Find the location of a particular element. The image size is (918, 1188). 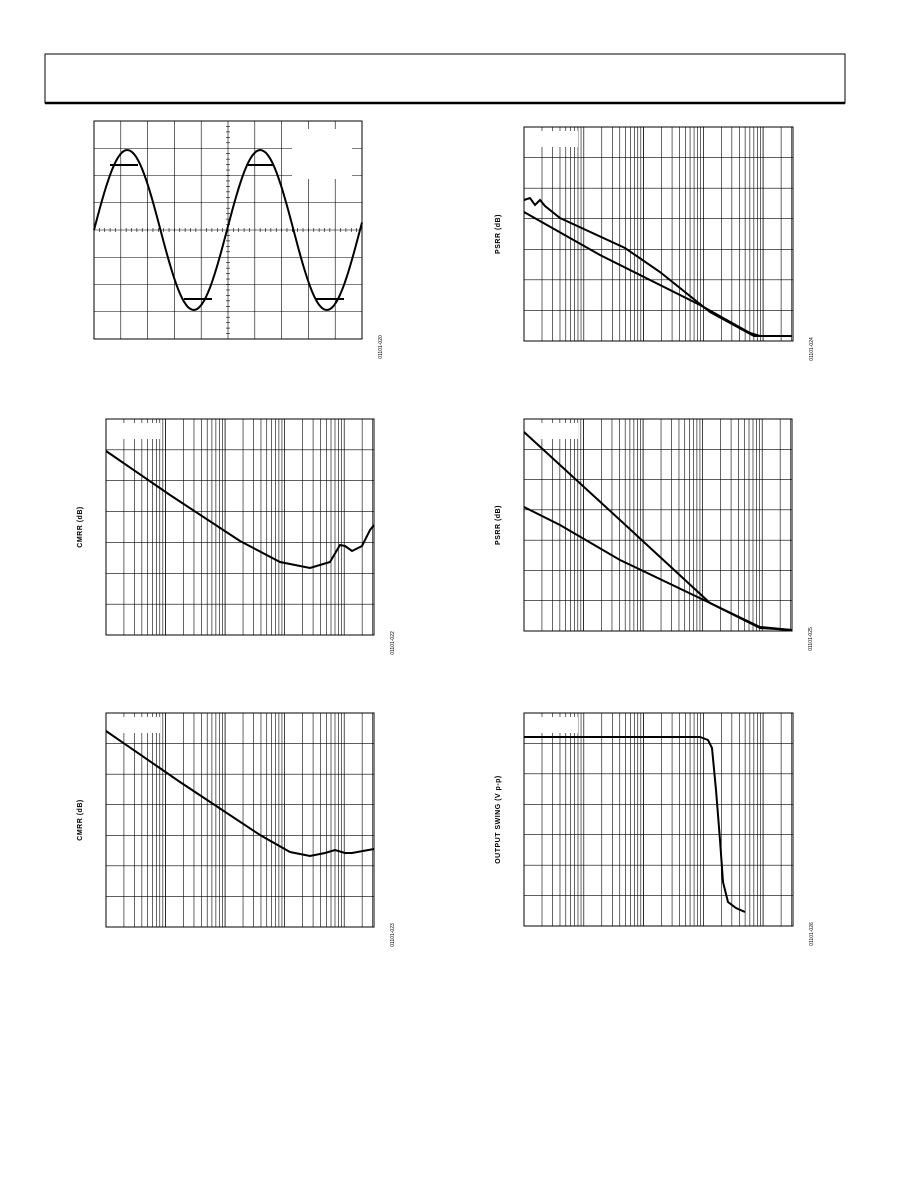

figure-code: 01101-024 is located at coordinates (812, 349).